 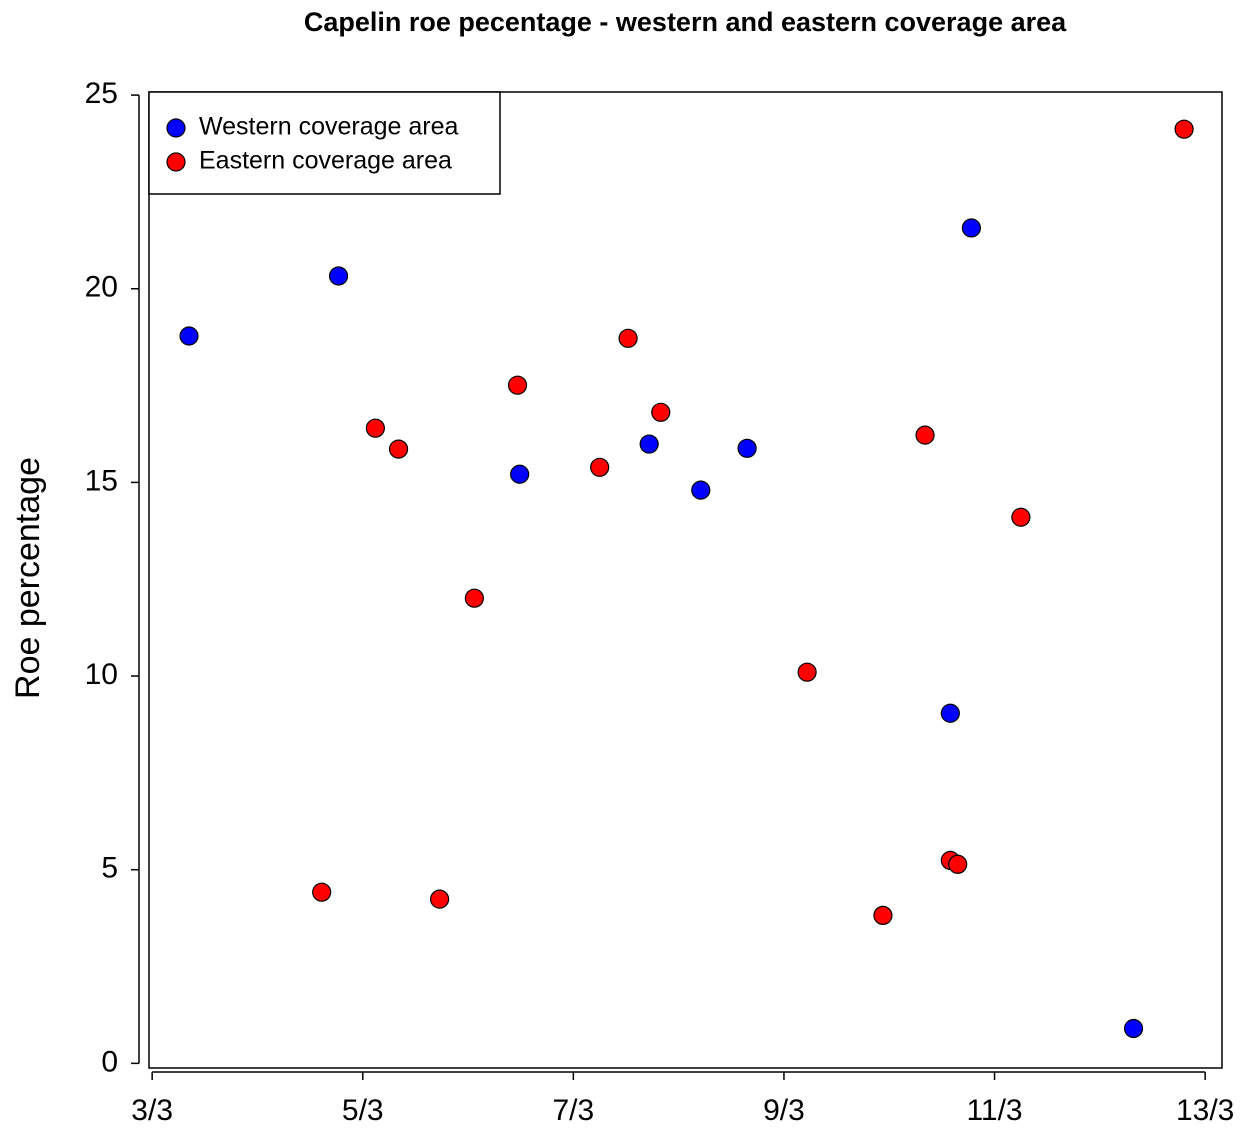 What do you see at coordinates (363, 1110) in the screenshot?
I see `x-tick-label: 5/3` at bounding box center [363, 1110].